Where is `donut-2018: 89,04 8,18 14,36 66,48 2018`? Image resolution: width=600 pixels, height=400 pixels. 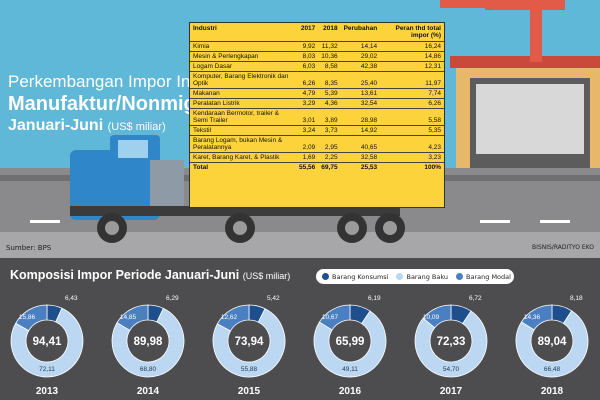 donut-2018: 89,04 8,18 14,36 66,48 2018 is located at coordinates (552, 346).